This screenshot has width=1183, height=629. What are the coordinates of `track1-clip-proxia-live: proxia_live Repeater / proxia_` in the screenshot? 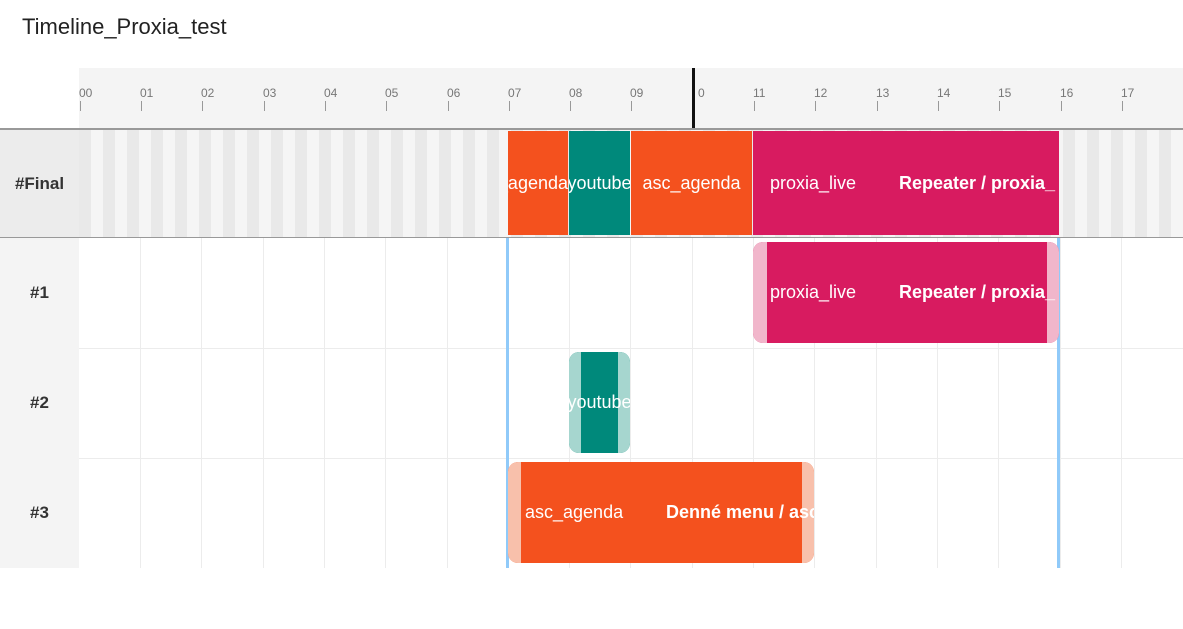 It's located at (906, 292).